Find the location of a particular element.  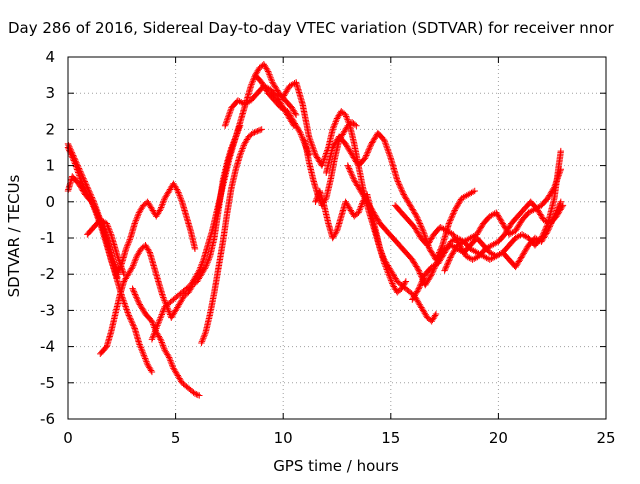

y-tick-label: -6 is located at coordinates (47, 419).